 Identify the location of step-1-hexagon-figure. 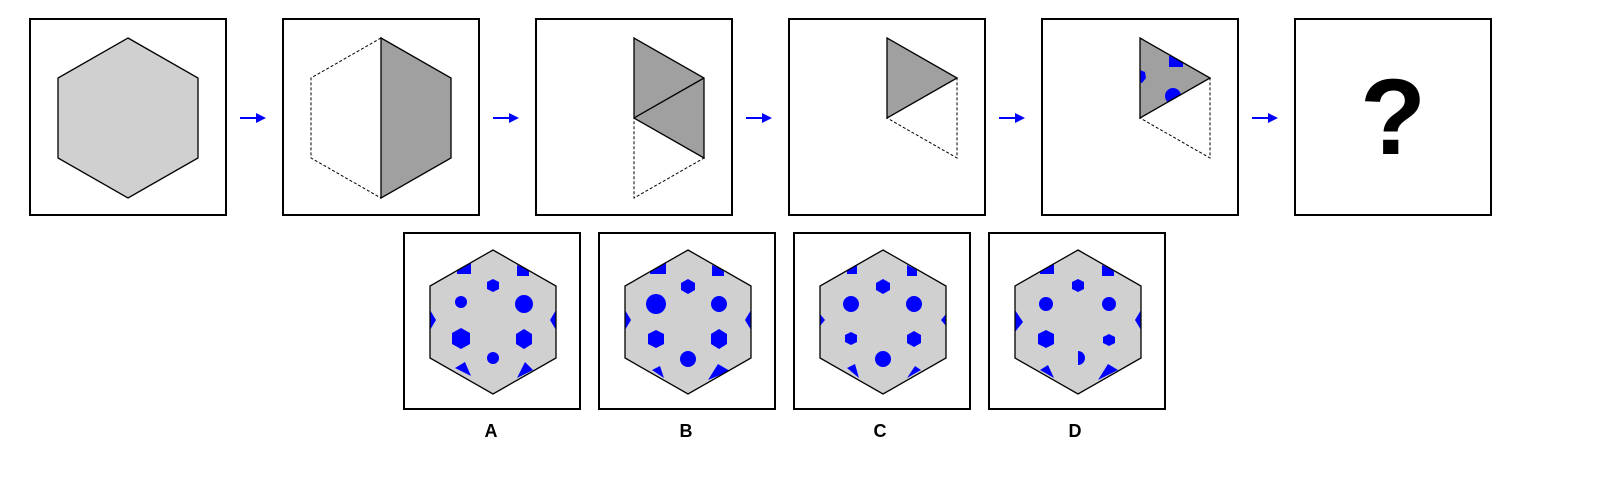
(128, 118).